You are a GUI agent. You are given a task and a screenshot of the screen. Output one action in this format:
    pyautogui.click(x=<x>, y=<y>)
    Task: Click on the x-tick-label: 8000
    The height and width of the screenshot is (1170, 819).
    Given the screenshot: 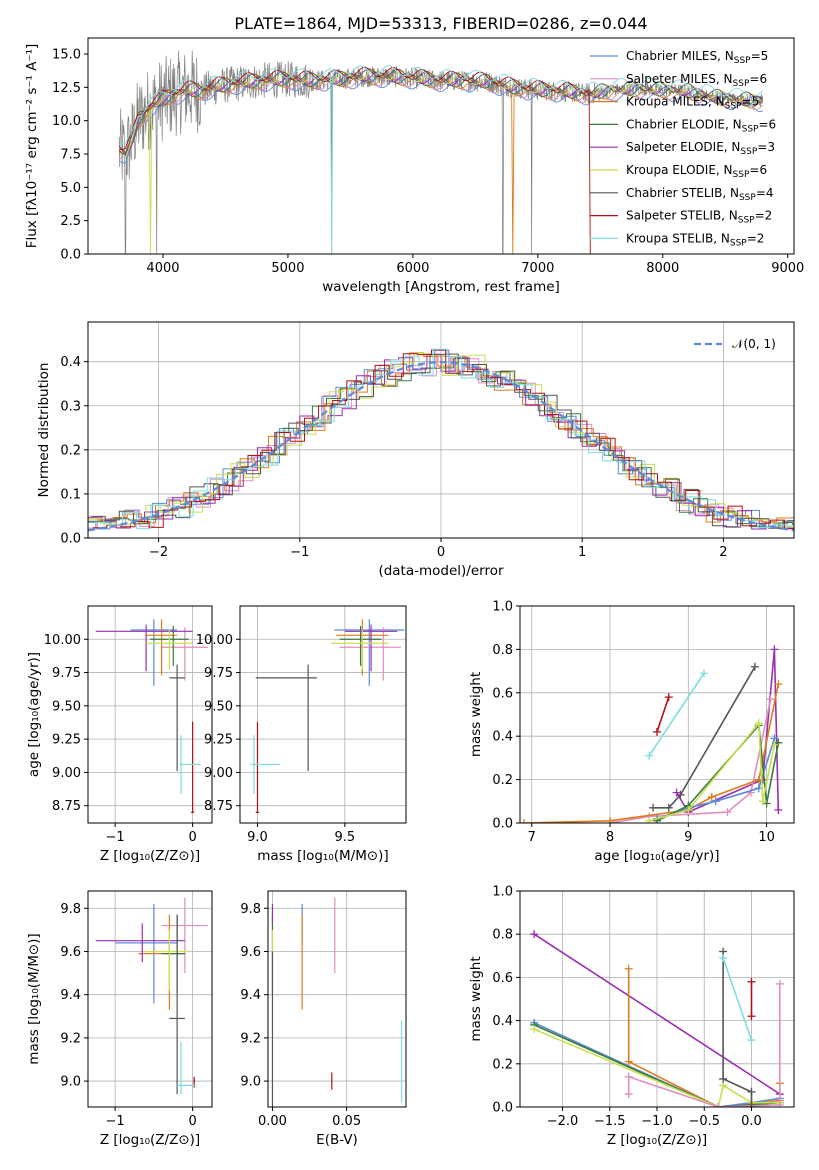 What is the action you would take?
    pyautogui.click(x=662, y=268)
    